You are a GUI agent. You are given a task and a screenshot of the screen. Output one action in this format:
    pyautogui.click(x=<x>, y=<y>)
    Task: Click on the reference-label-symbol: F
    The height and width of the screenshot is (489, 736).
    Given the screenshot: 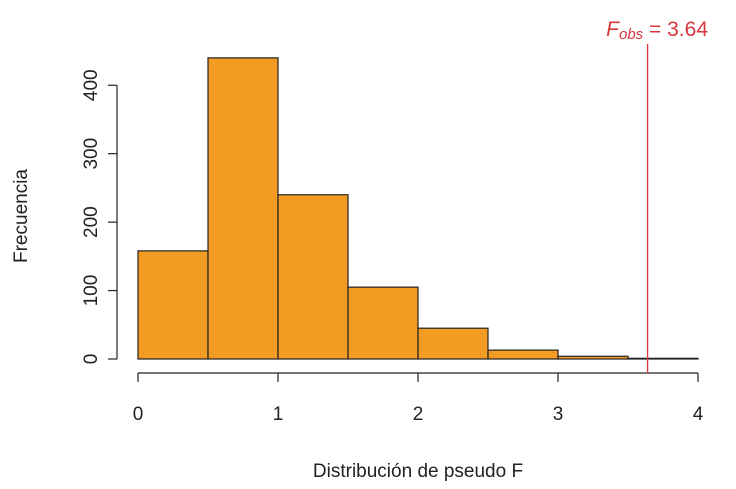 What is the action you would take?
    pyautogui.click(x=613, y=29)
    